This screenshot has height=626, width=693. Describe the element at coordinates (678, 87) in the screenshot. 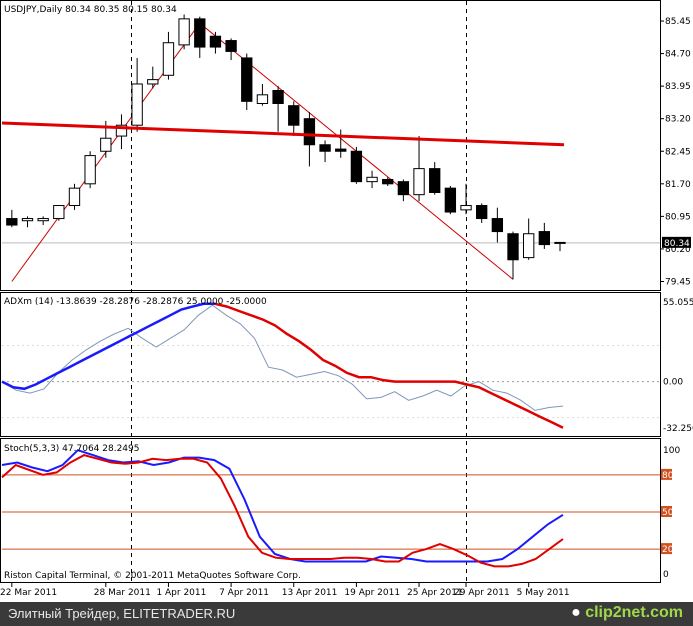

I see `price-tick-label: 83.95` at that location.